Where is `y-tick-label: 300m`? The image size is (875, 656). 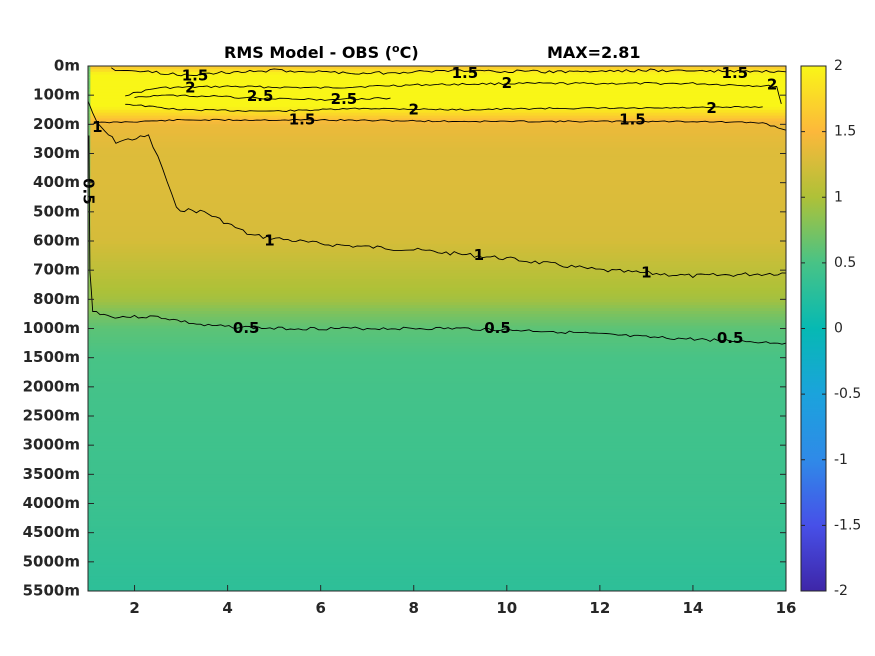
y-tick-label: 300m is located at coordinates (56, 153).